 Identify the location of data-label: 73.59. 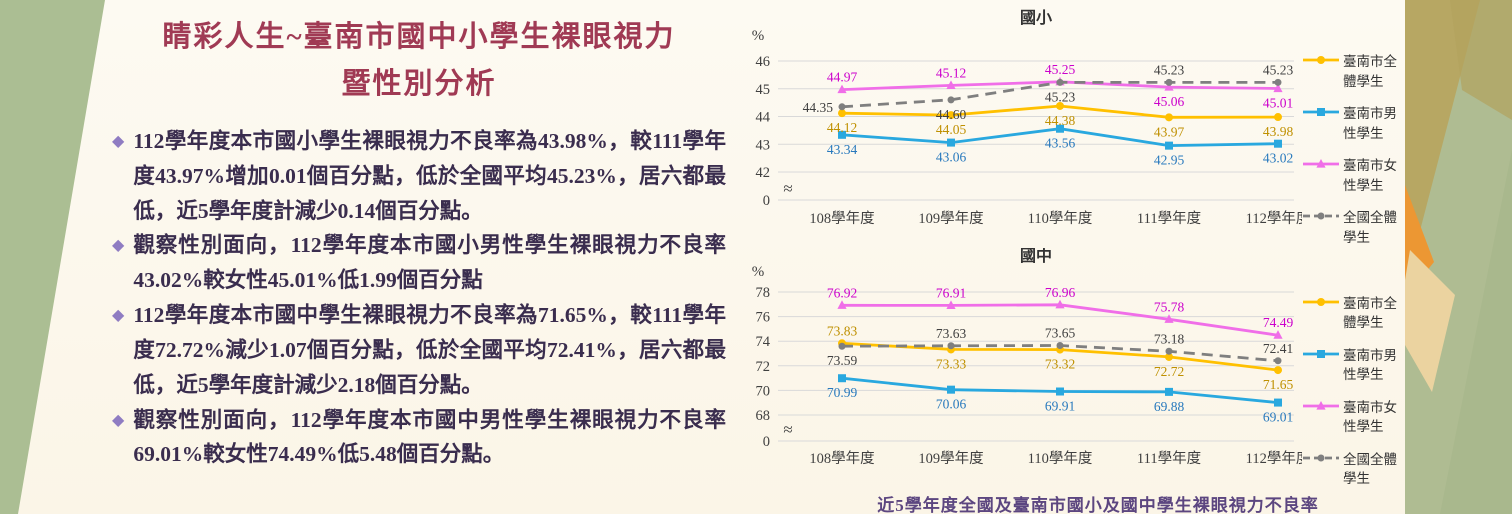
(842, 360).